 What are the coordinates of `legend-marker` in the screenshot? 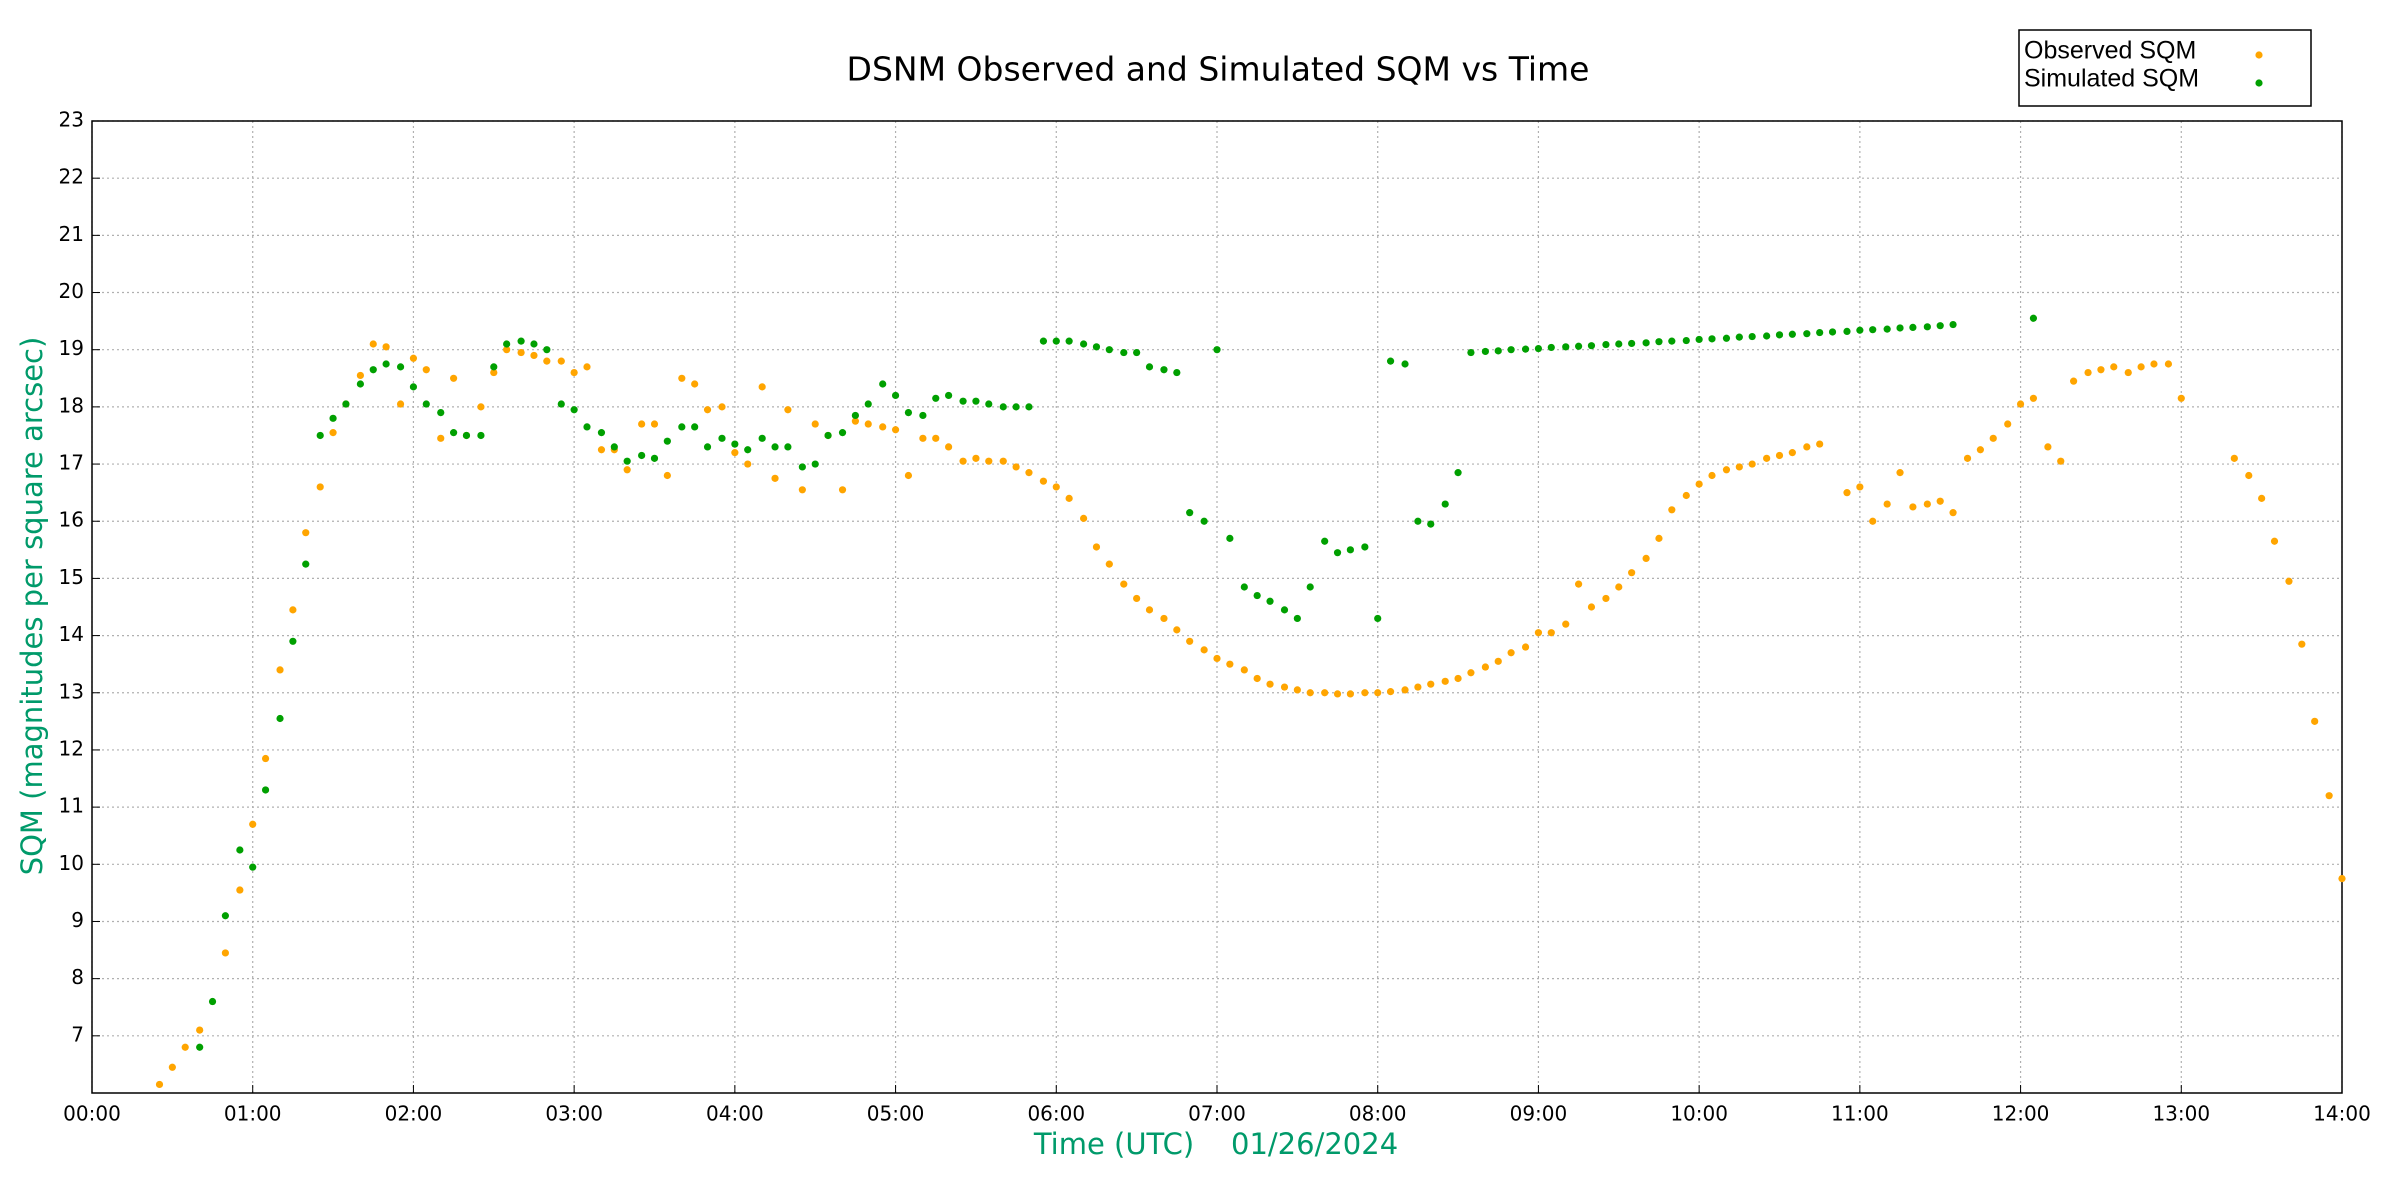 It's located at (2259, 55).